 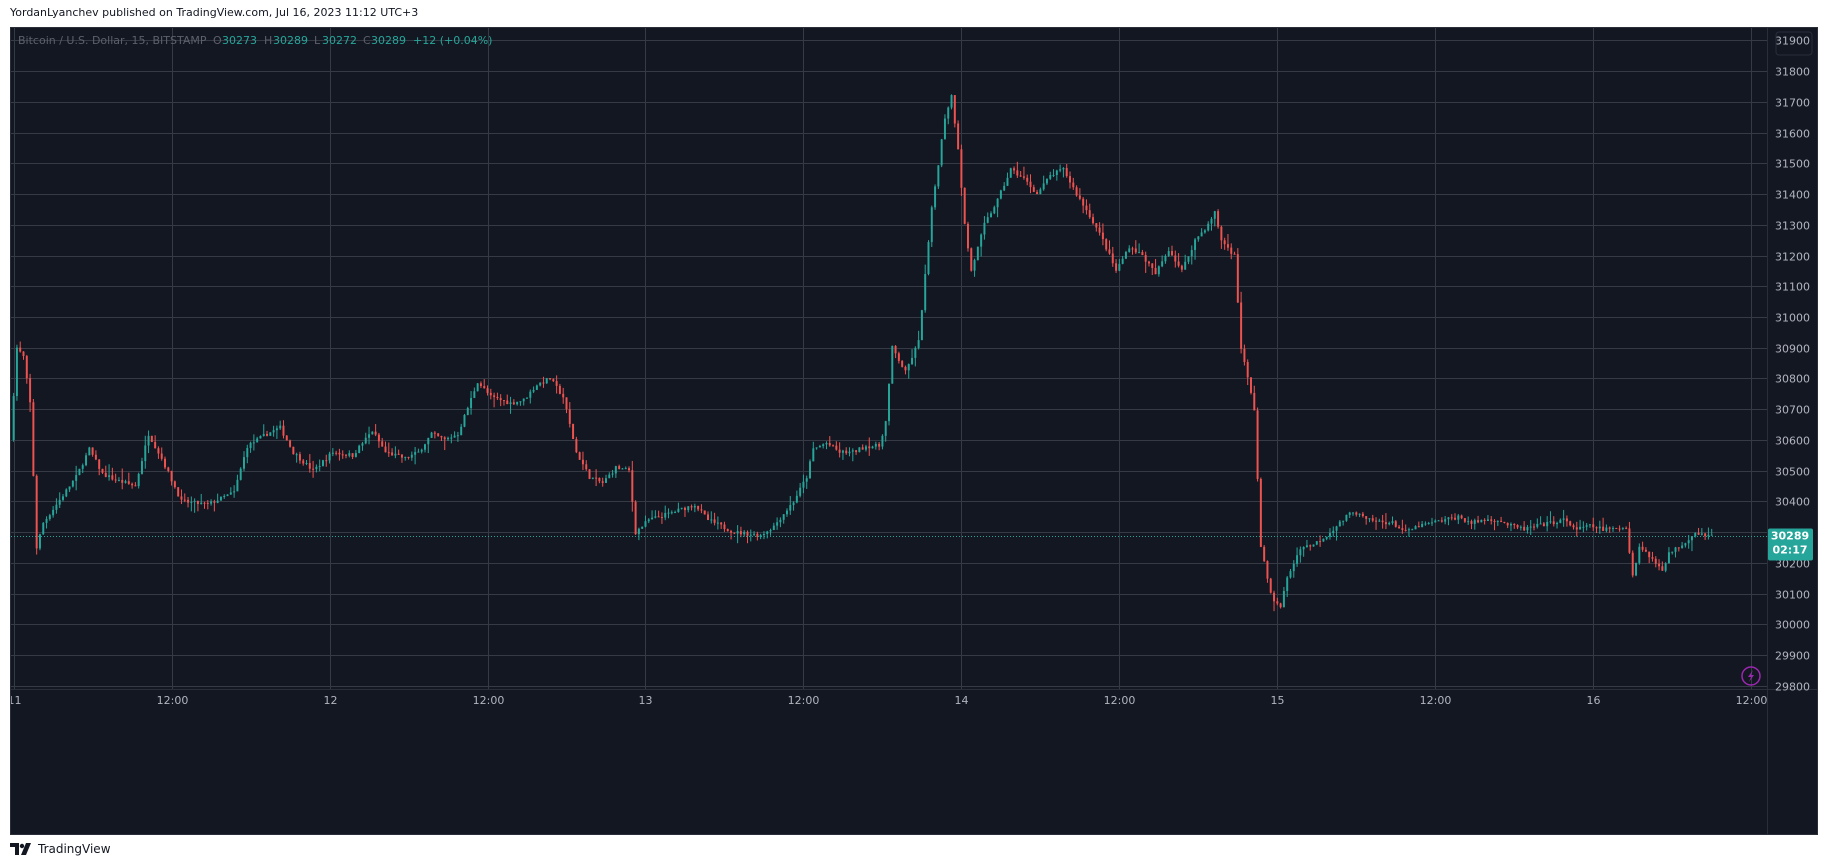 I want to click on y-tick-label: 30700, so click(x=1792, y=410).